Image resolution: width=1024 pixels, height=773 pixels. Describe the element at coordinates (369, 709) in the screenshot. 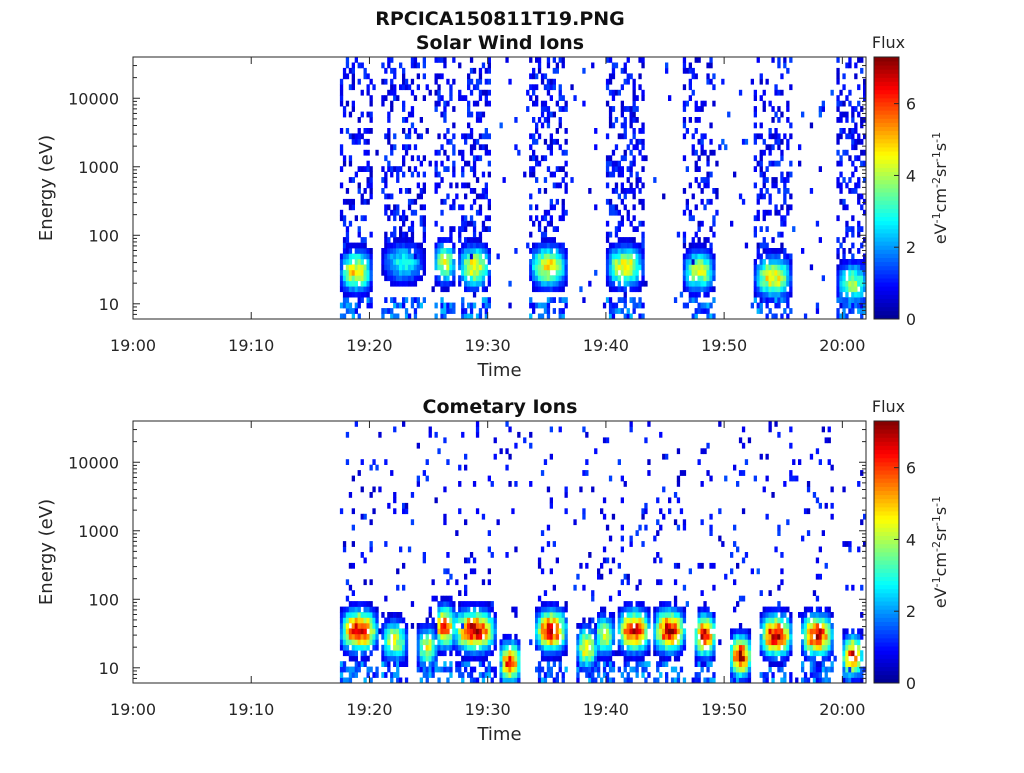

I see `x-tick-label: 19:20` at that location.